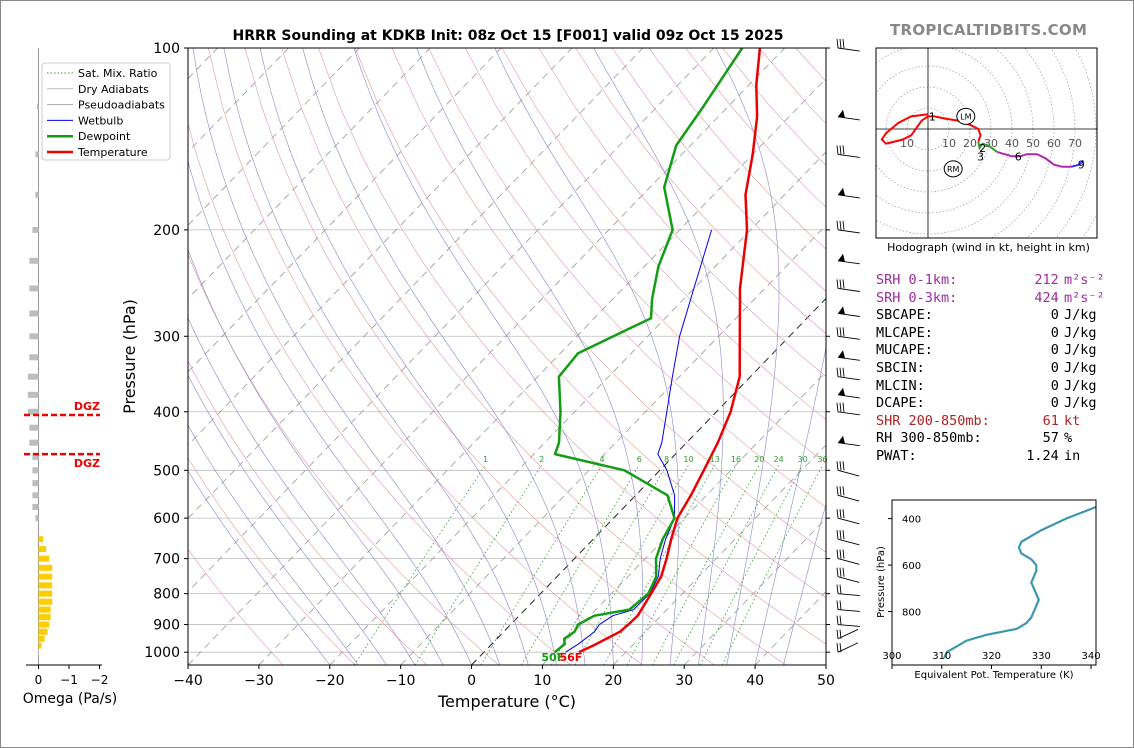  What do you see at coordinates (1046, 297) in the screenshot?
I see `parameter-value: 424` at bounding box center [1046, 297].